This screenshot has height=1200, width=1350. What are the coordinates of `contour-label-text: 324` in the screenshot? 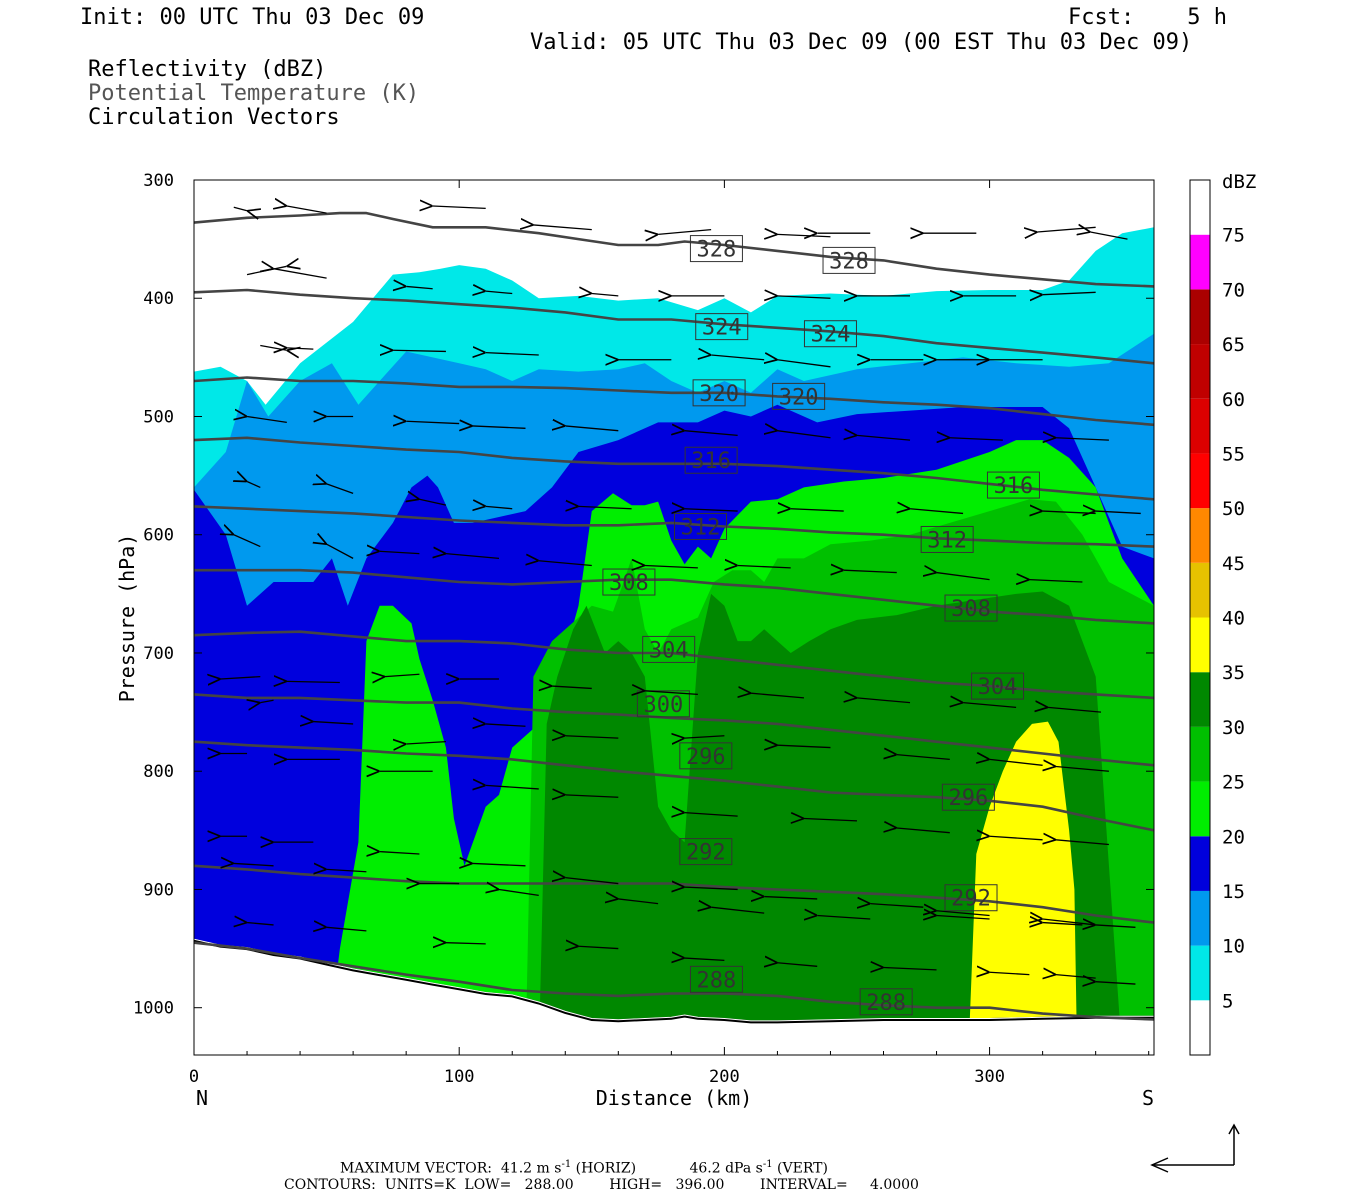 It's located at (831, 335).